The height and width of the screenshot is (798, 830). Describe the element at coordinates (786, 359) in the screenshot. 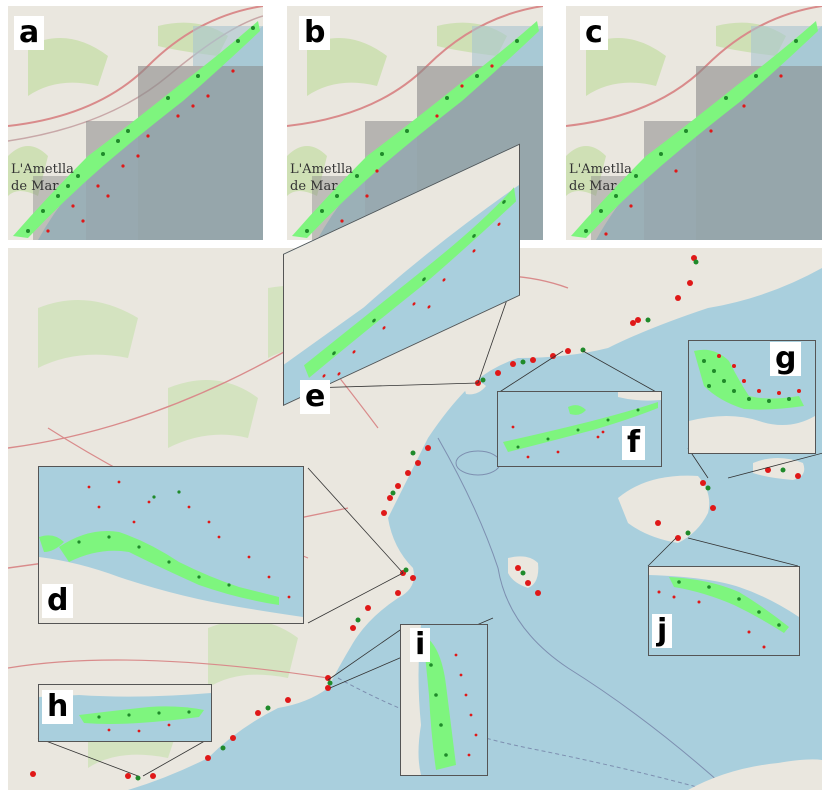

I see `inset-g-label: g` at that location.